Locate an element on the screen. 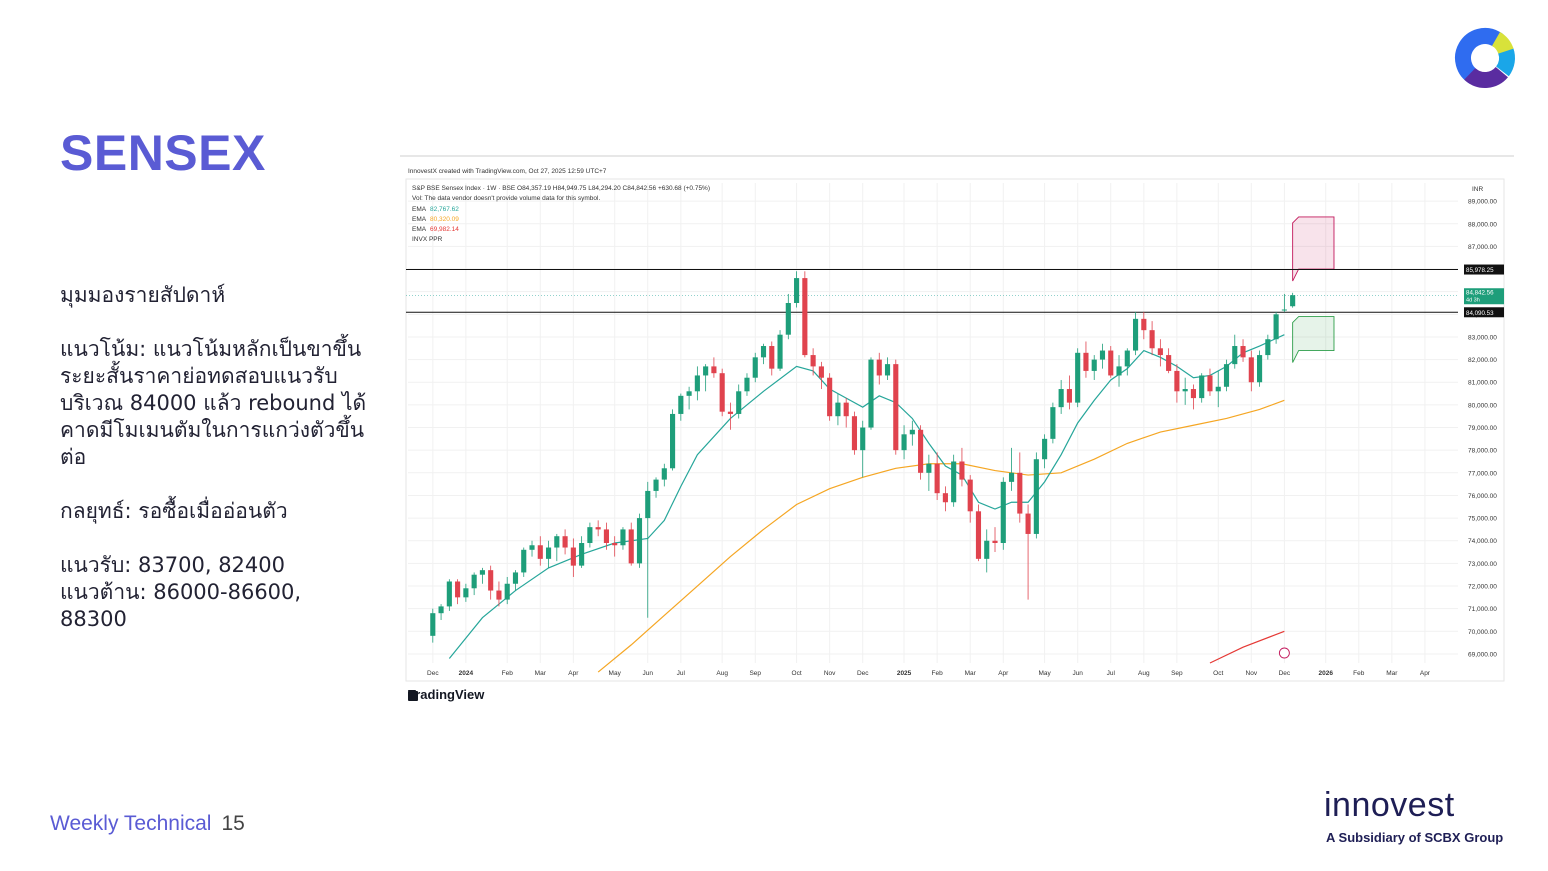 The image size is (1548, 871). indicator-label: INVX PPR is located at coordinates (427, 239).